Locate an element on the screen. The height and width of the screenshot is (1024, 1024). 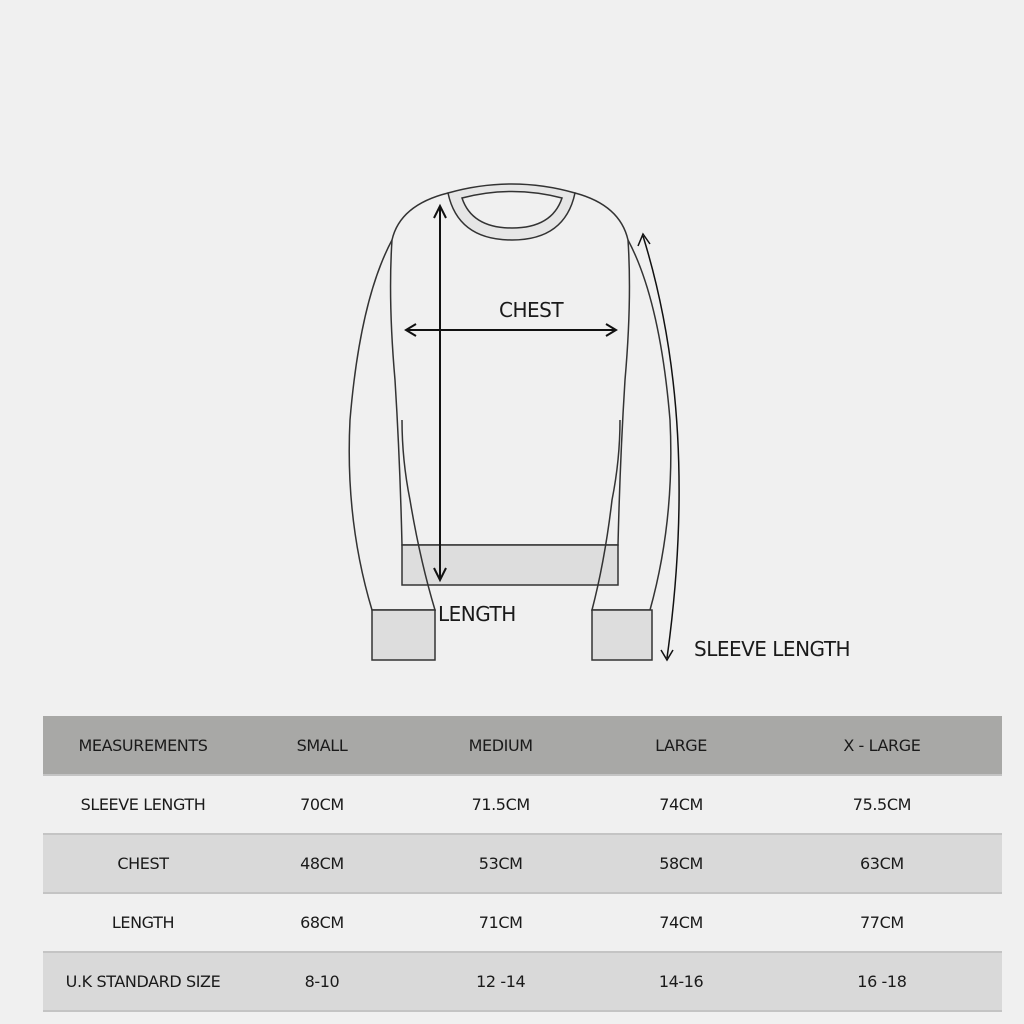
header-x-large: X - LARGE is located at coordinates (882, 745).